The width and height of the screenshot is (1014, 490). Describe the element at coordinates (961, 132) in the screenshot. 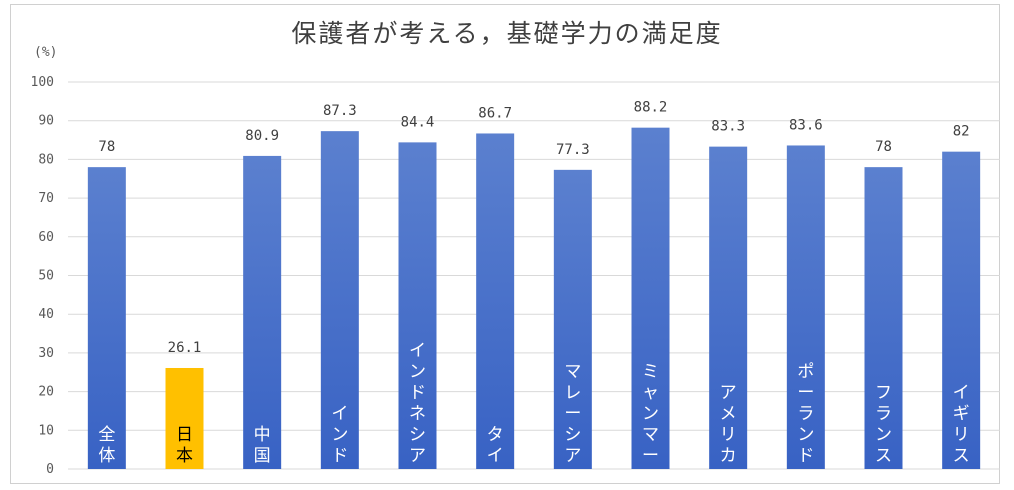

I see `data-label: 82` at that location.